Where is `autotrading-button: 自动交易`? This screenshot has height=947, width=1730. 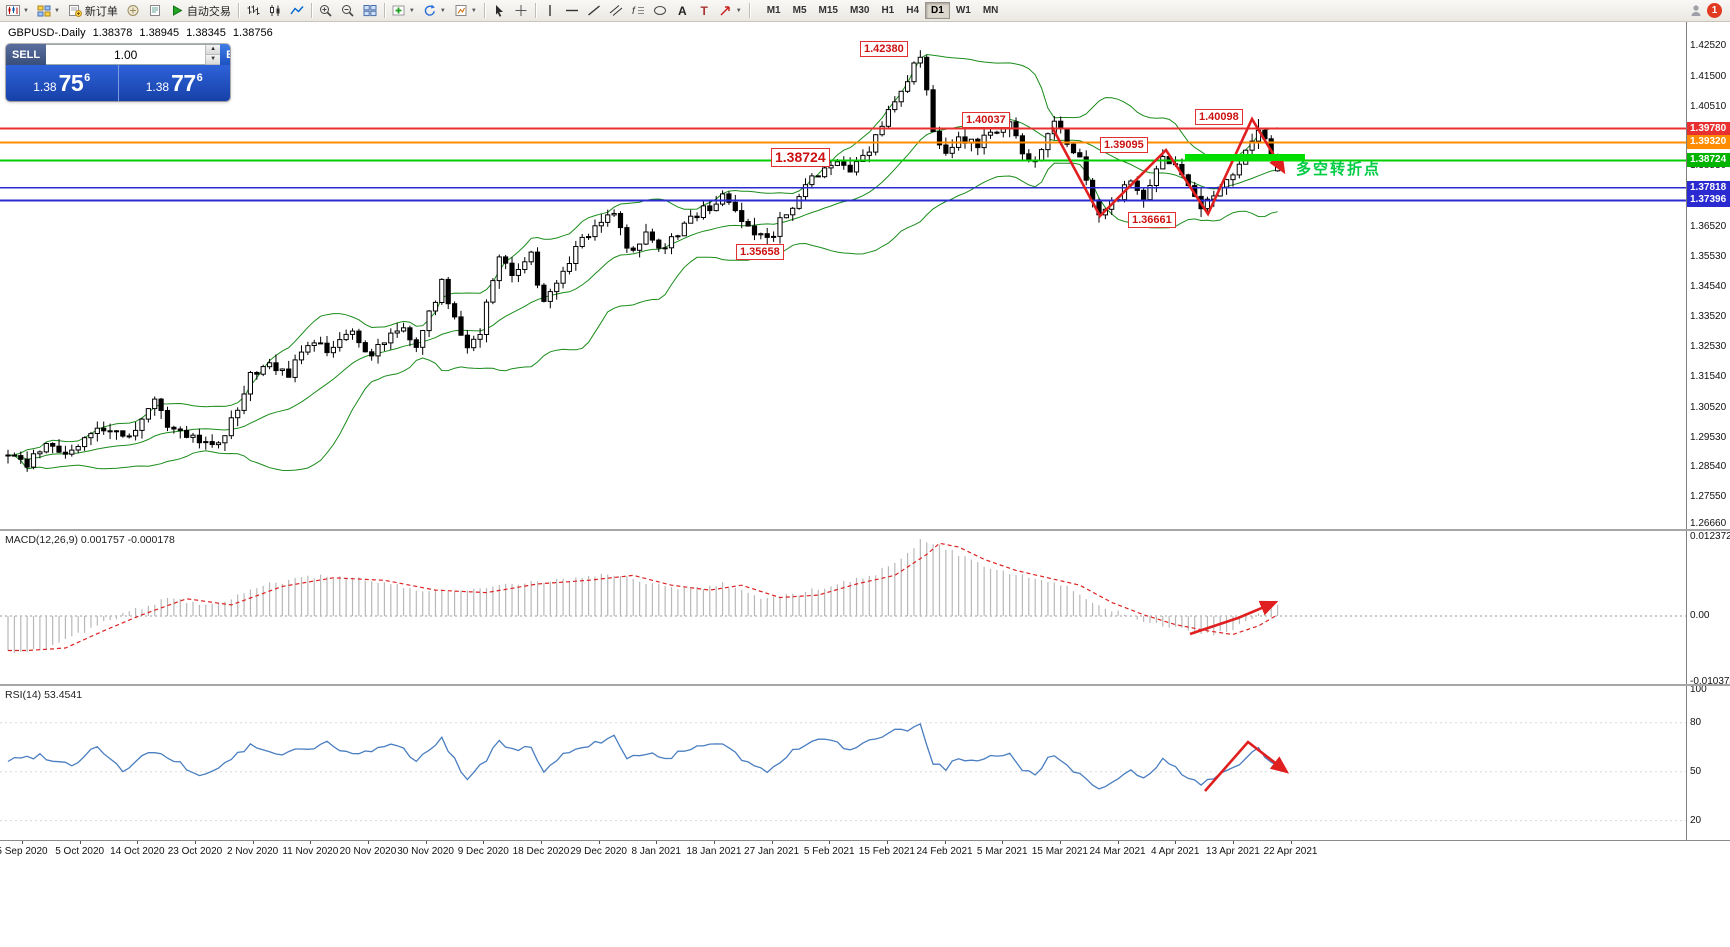 autotrading-button: 自动交易 is located at coordinates (200, 11).